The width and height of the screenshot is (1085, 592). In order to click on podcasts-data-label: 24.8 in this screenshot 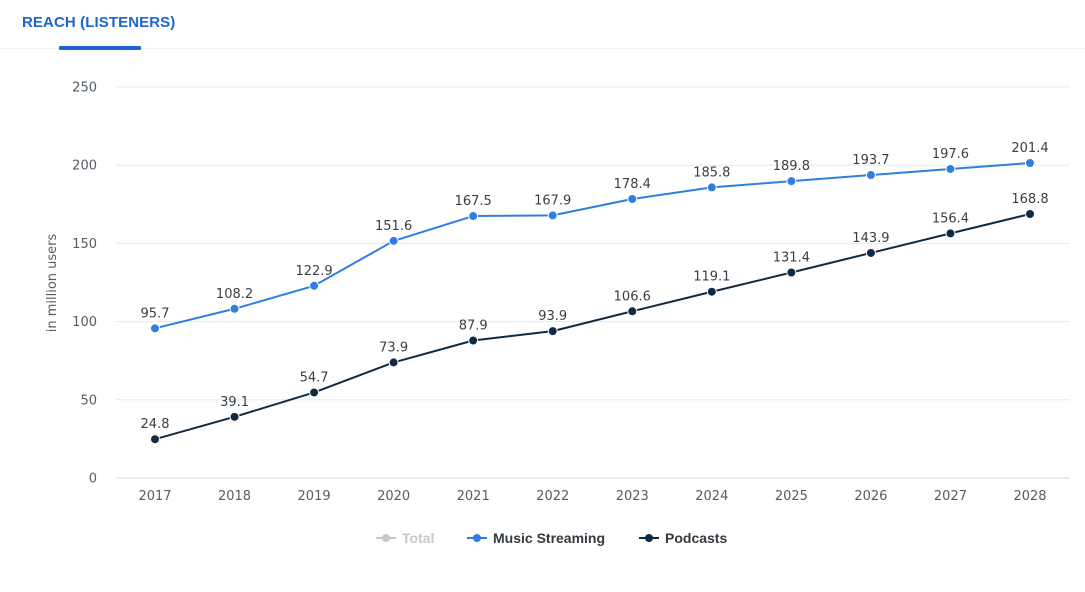, I will do `click(155, 424)`.